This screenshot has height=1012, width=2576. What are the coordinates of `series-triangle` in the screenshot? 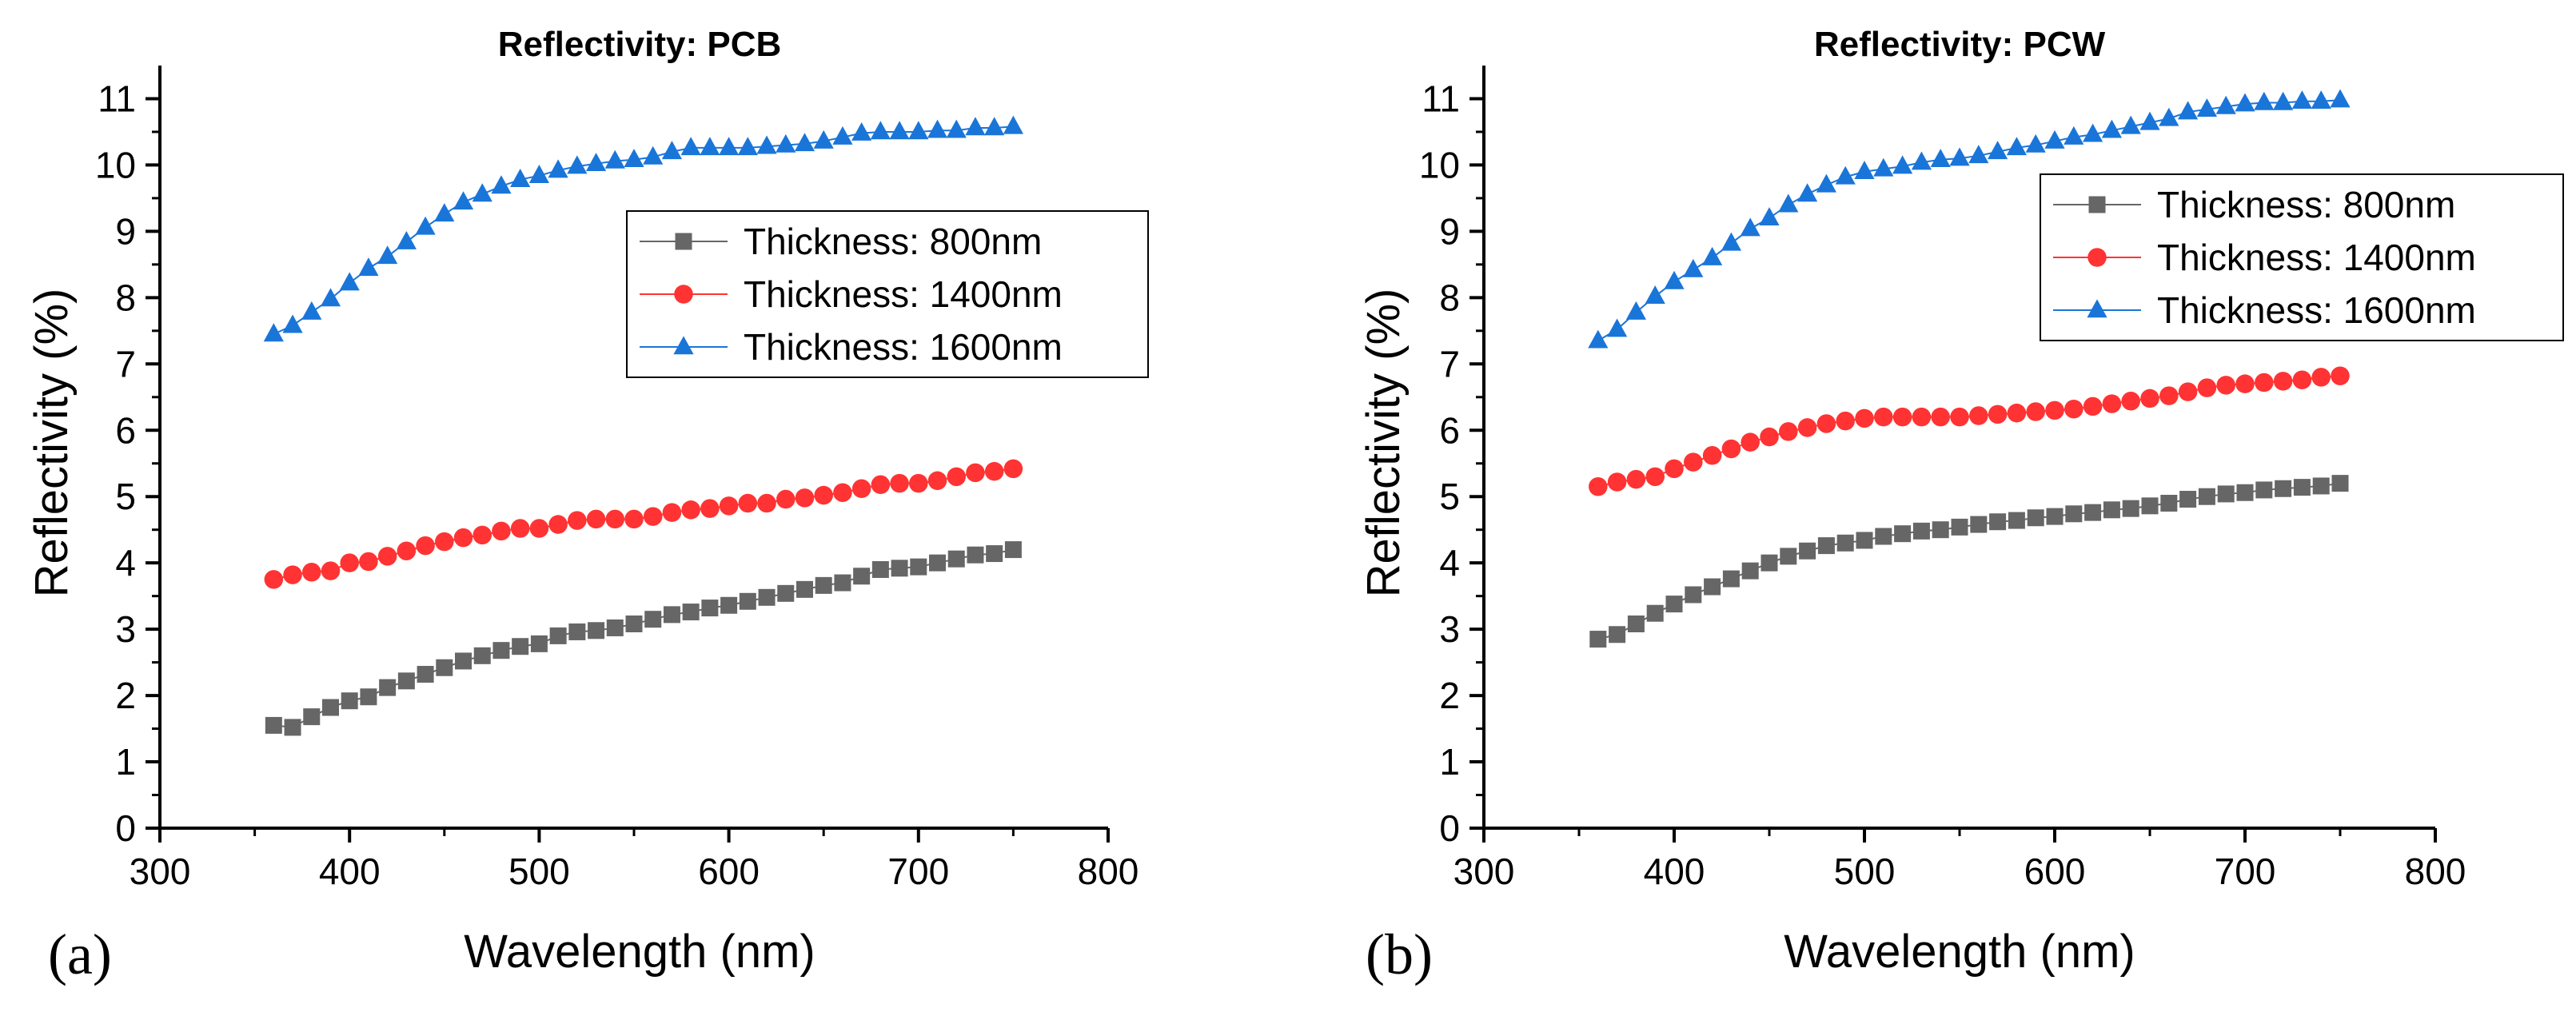 It's located at (1969, 219).